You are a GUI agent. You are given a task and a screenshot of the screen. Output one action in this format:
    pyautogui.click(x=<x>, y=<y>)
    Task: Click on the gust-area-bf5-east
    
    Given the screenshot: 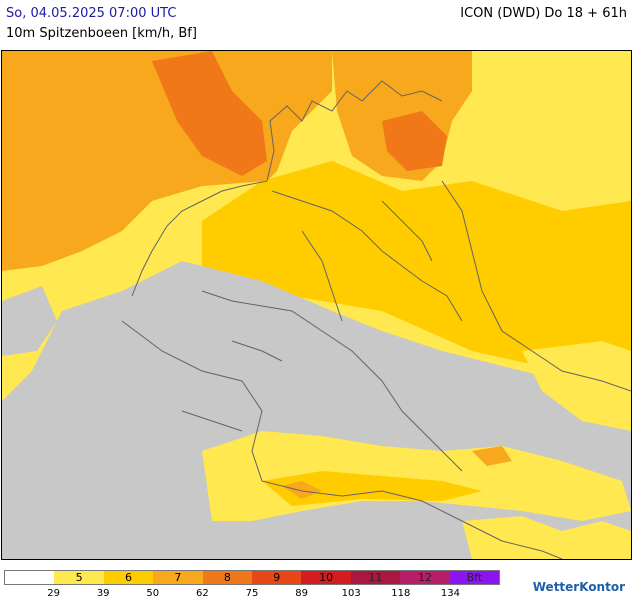 What is the action you would take?
    pyautogui.click(x=576, y=386)
    